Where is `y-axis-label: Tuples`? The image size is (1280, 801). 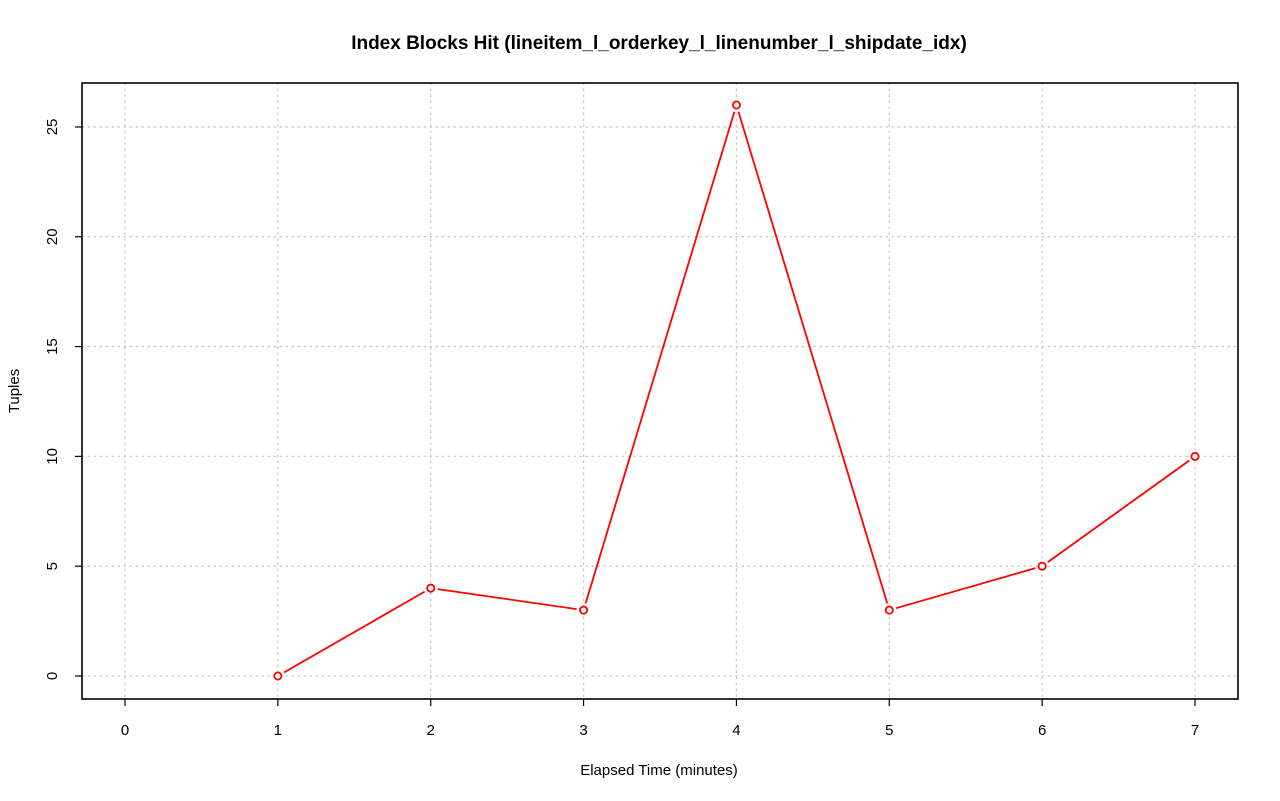 y-axis-label: Tuples is located at coordinates (14, 391).